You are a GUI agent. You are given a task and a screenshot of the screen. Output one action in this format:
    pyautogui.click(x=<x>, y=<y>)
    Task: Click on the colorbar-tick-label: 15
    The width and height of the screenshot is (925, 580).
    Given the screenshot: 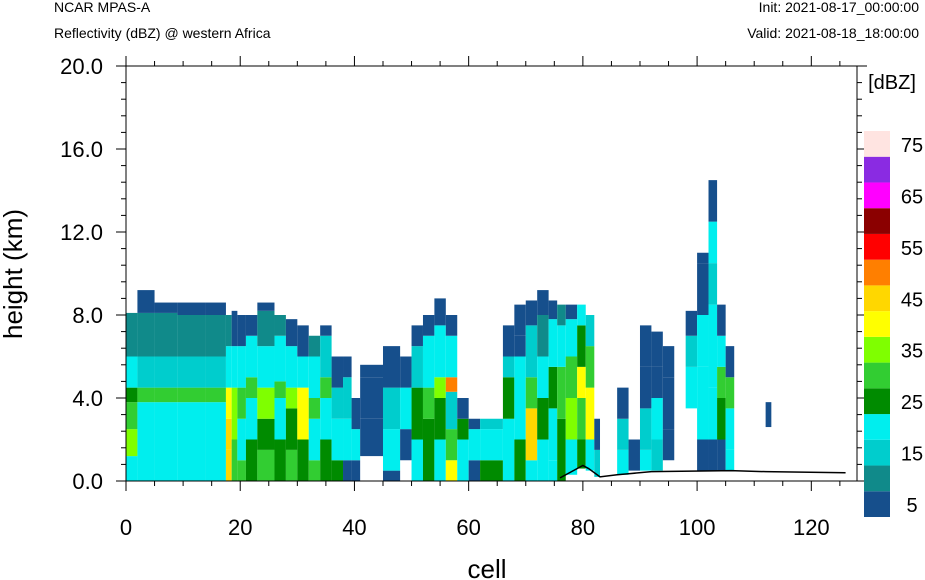 What is the action you would take?
    pyautogui.click(x=912, y=455)
    